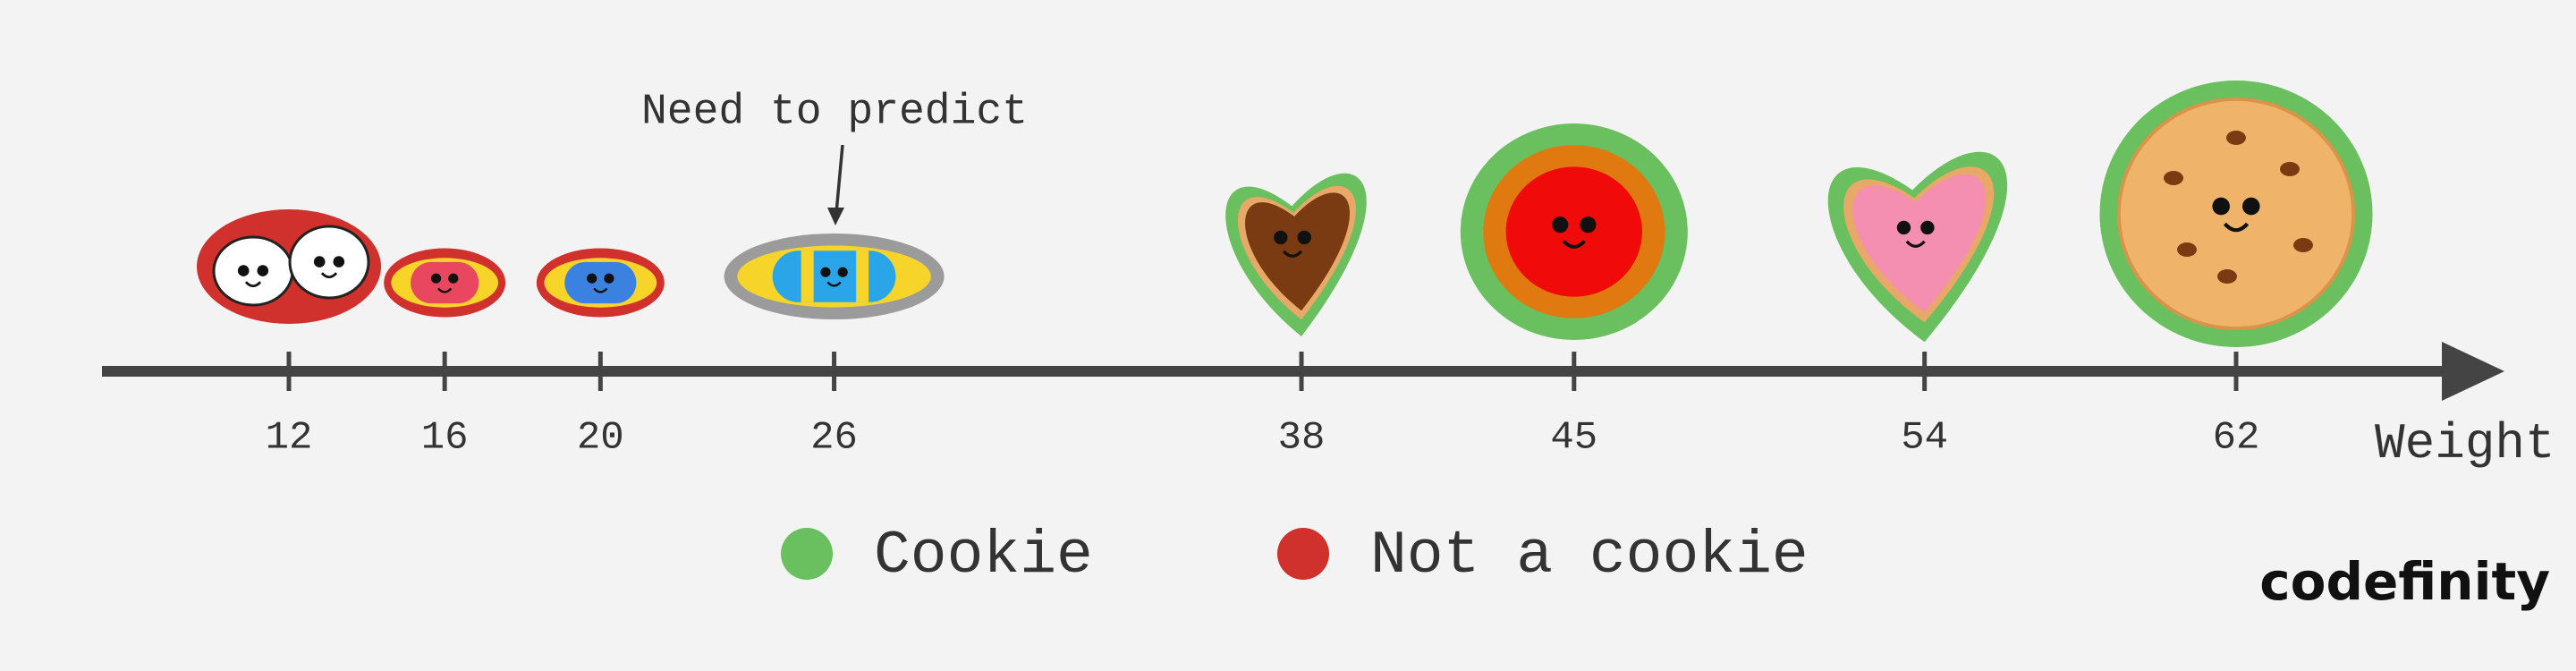 The height and width of the screenshot is (671, 2576). What do you see at coordinates (2473, 372) in the screenshot?
I see `axis-arrow` at bounding box center [2473, 372].